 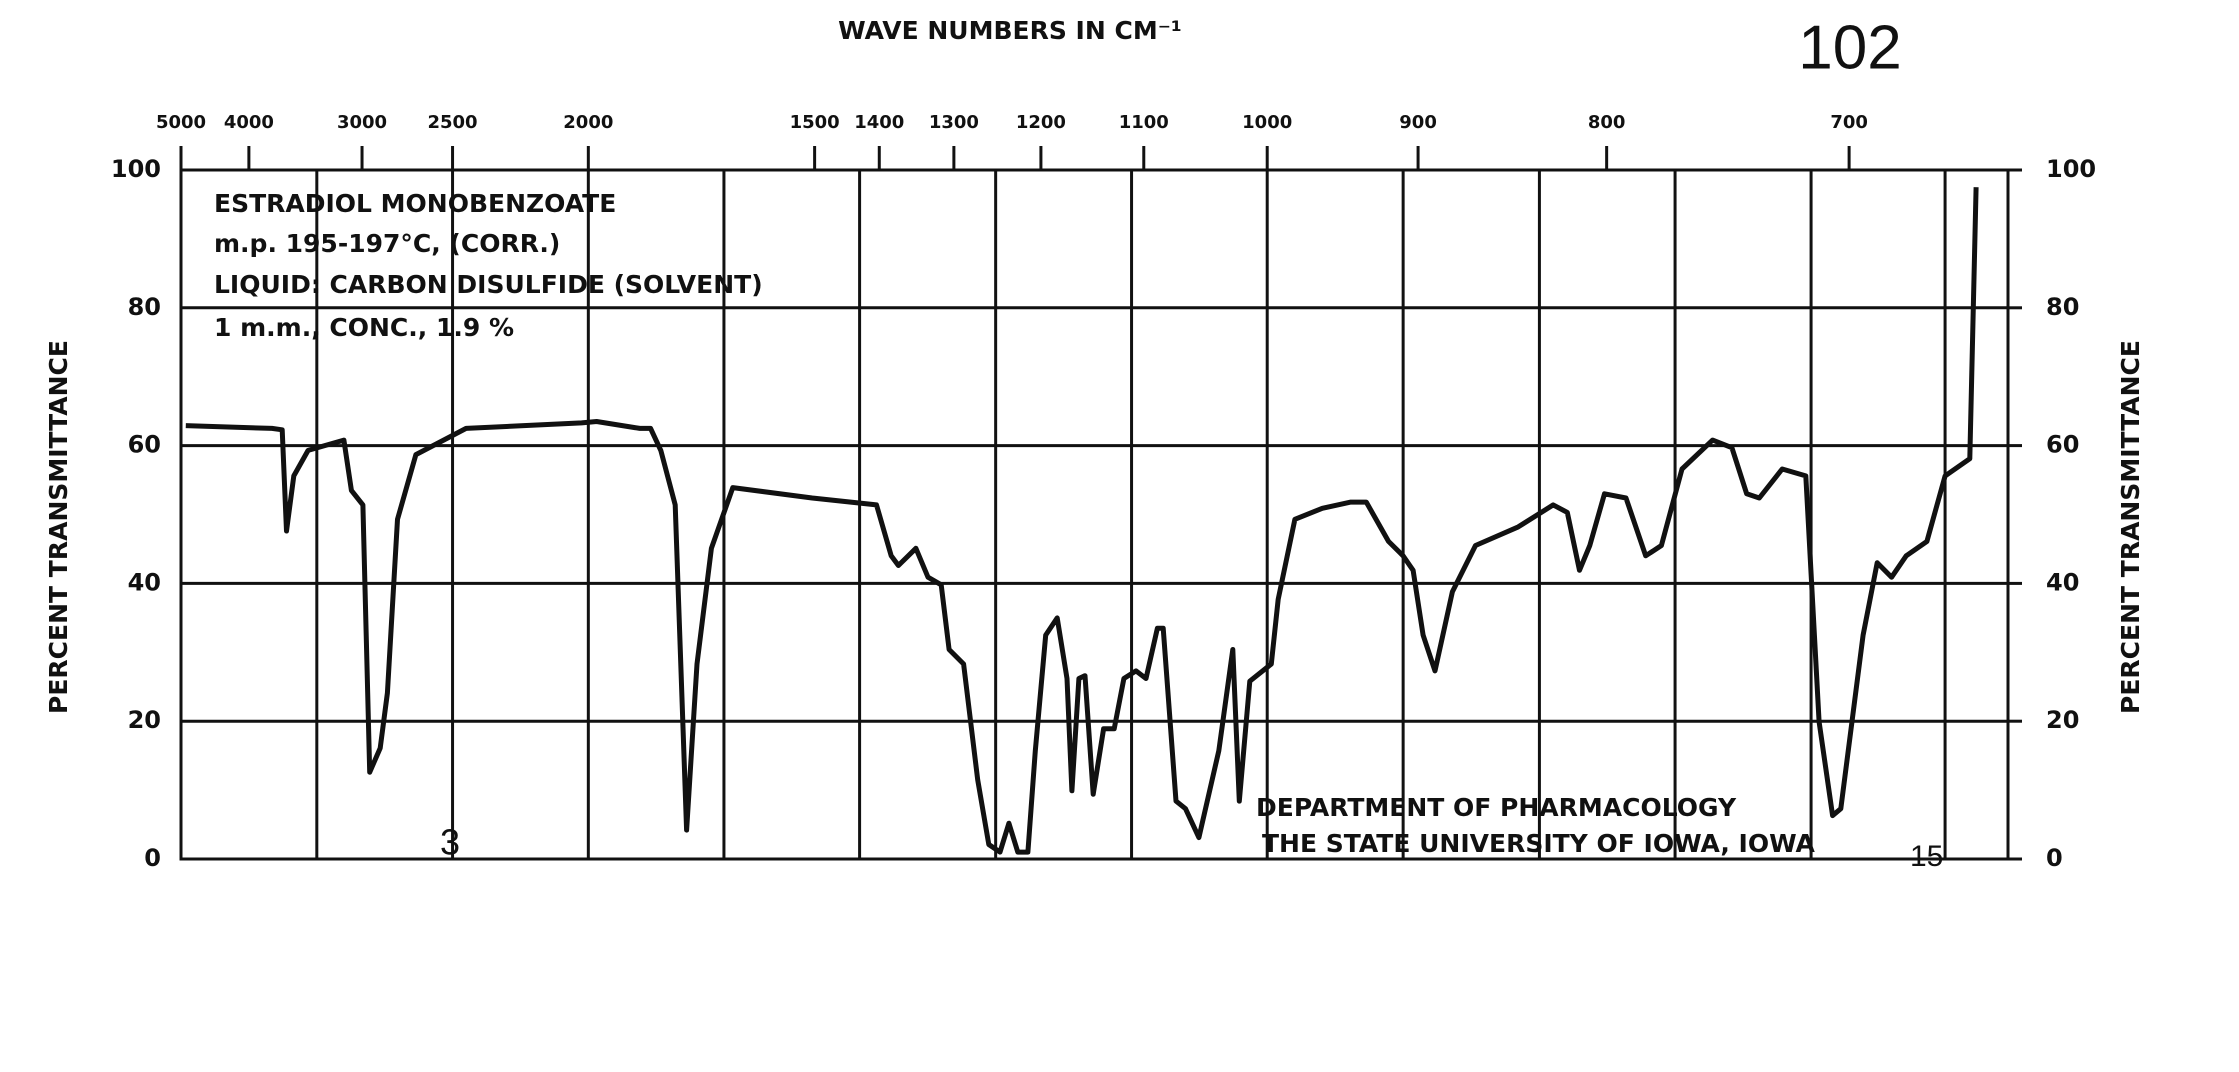 I want to click on y2-tick-label: 100, so click(x=2071, y=169).